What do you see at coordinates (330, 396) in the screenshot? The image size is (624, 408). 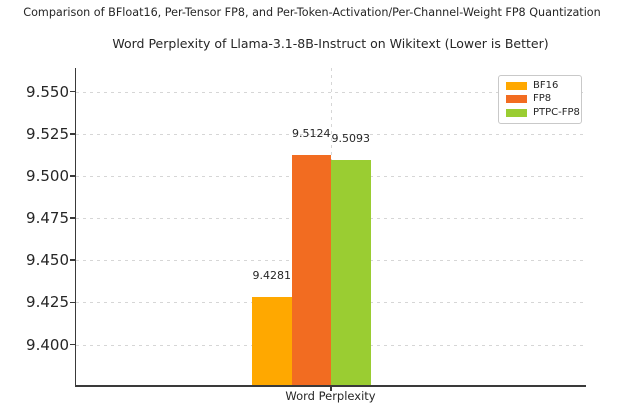 I see `x-axis-label: Word Perplexity` at bounding box center [330, 396].